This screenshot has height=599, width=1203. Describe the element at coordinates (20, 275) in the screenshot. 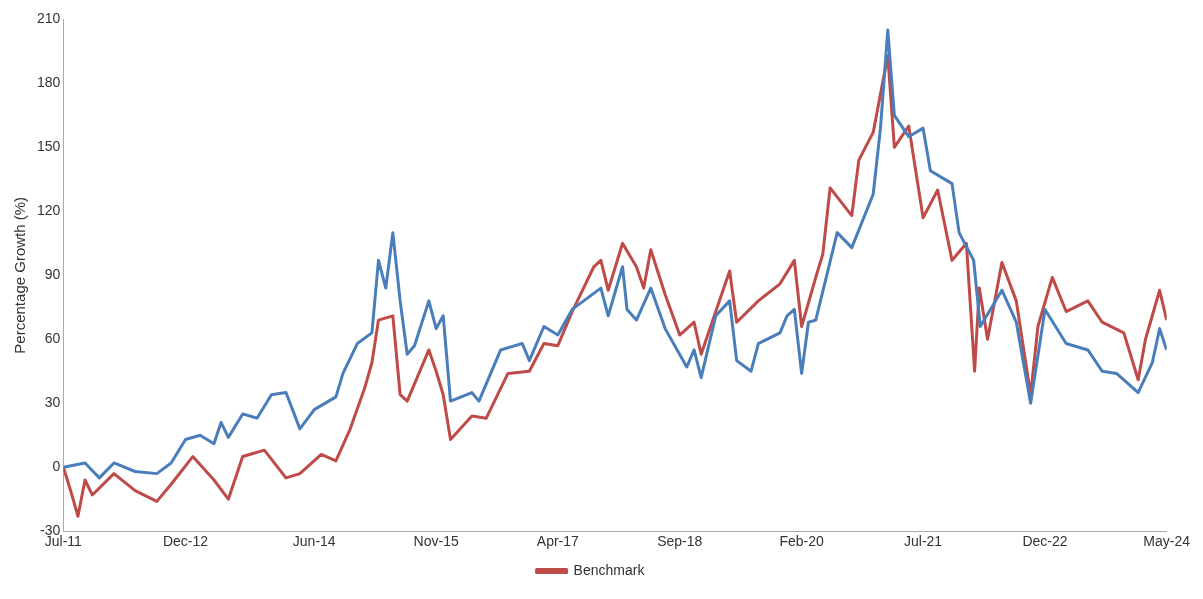

I see `y-axis-title: Percentage Growth (%)` at that location.